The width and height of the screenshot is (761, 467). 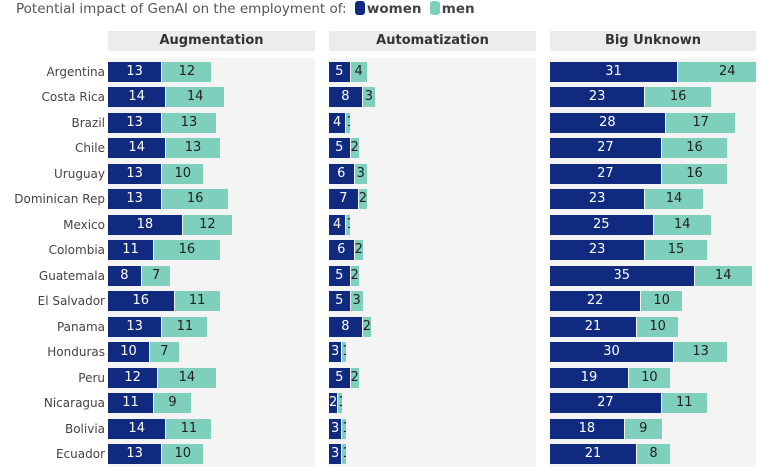 I want to click on bar-women: 4, so click(x=337, y=122).